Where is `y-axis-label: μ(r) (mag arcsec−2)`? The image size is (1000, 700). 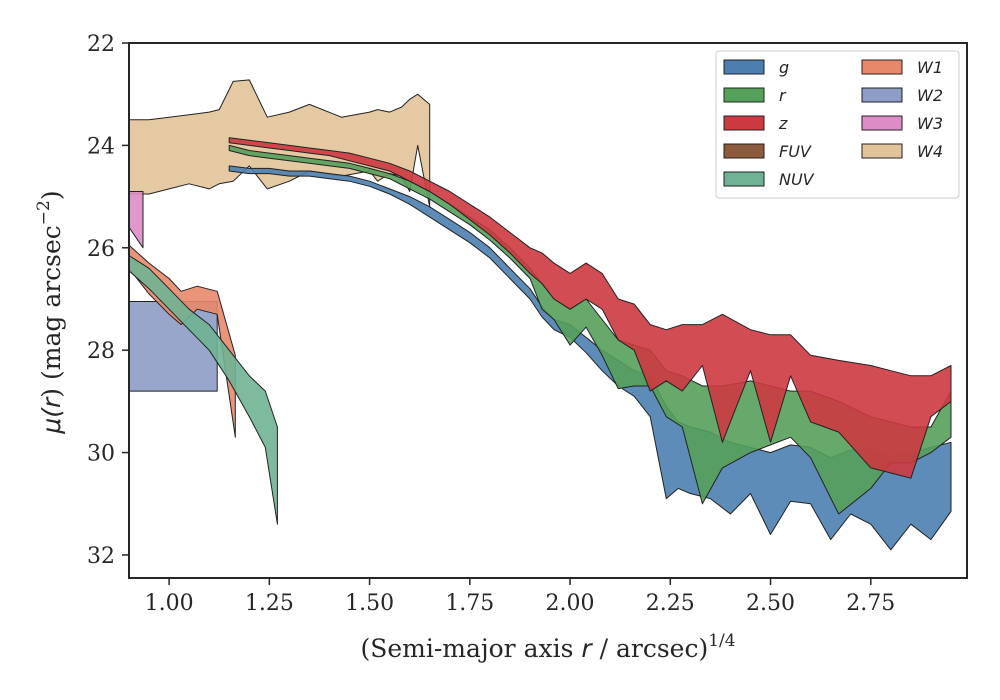
y-axis-label: μ(r) (mag arcsec−2) is located at coordinates (50, 312).